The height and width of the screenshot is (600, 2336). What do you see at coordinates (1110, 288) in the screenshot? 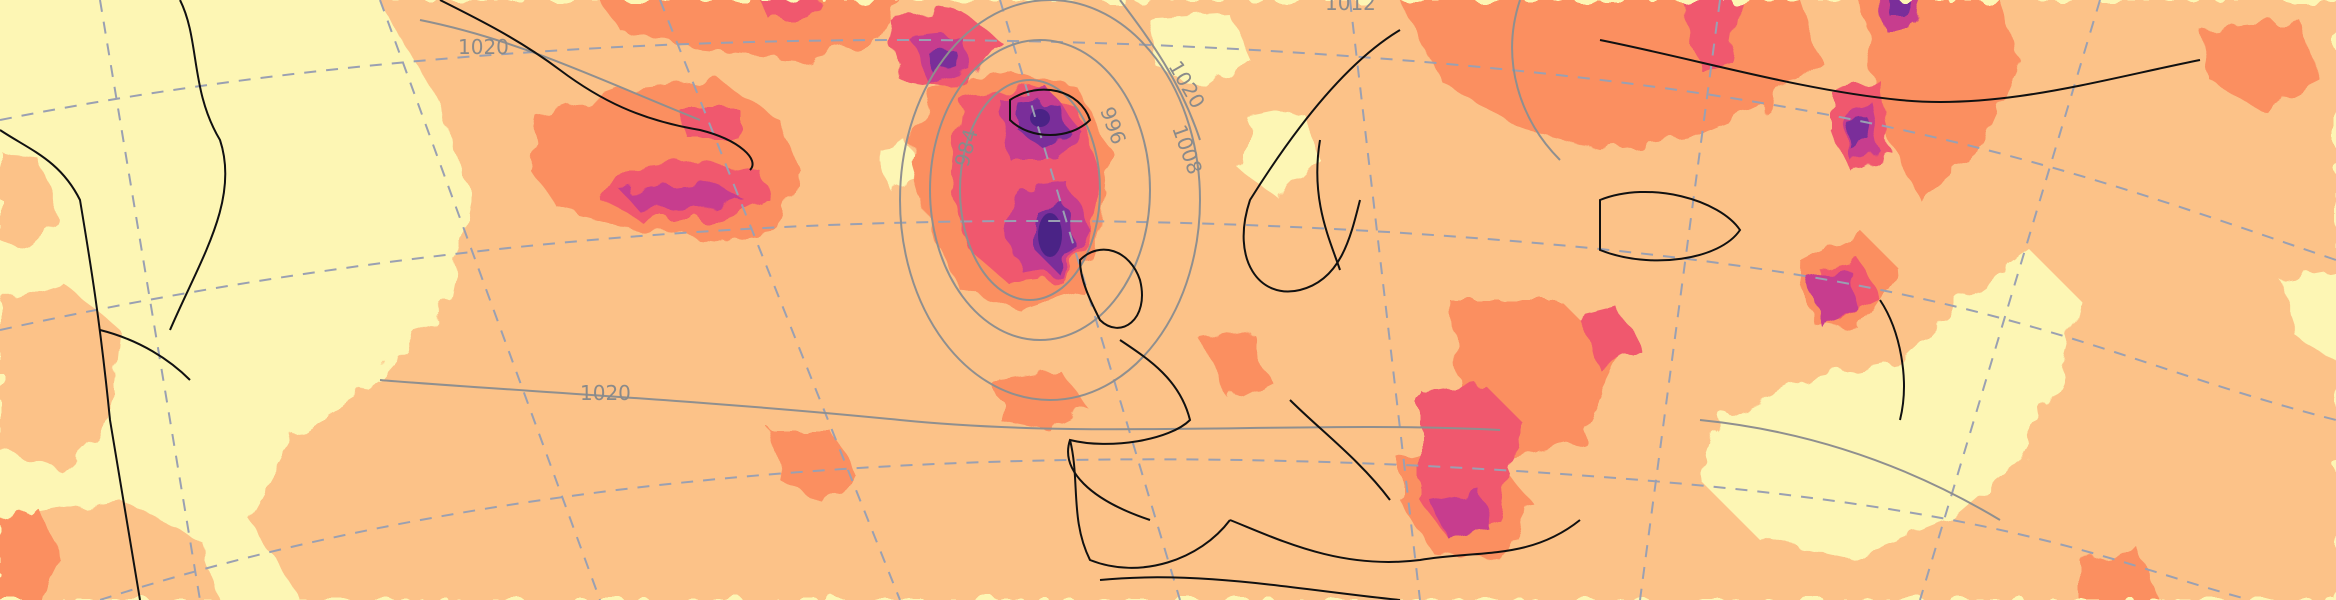
I see `coast-gb-ireland` at bounding box center [1110, 288].